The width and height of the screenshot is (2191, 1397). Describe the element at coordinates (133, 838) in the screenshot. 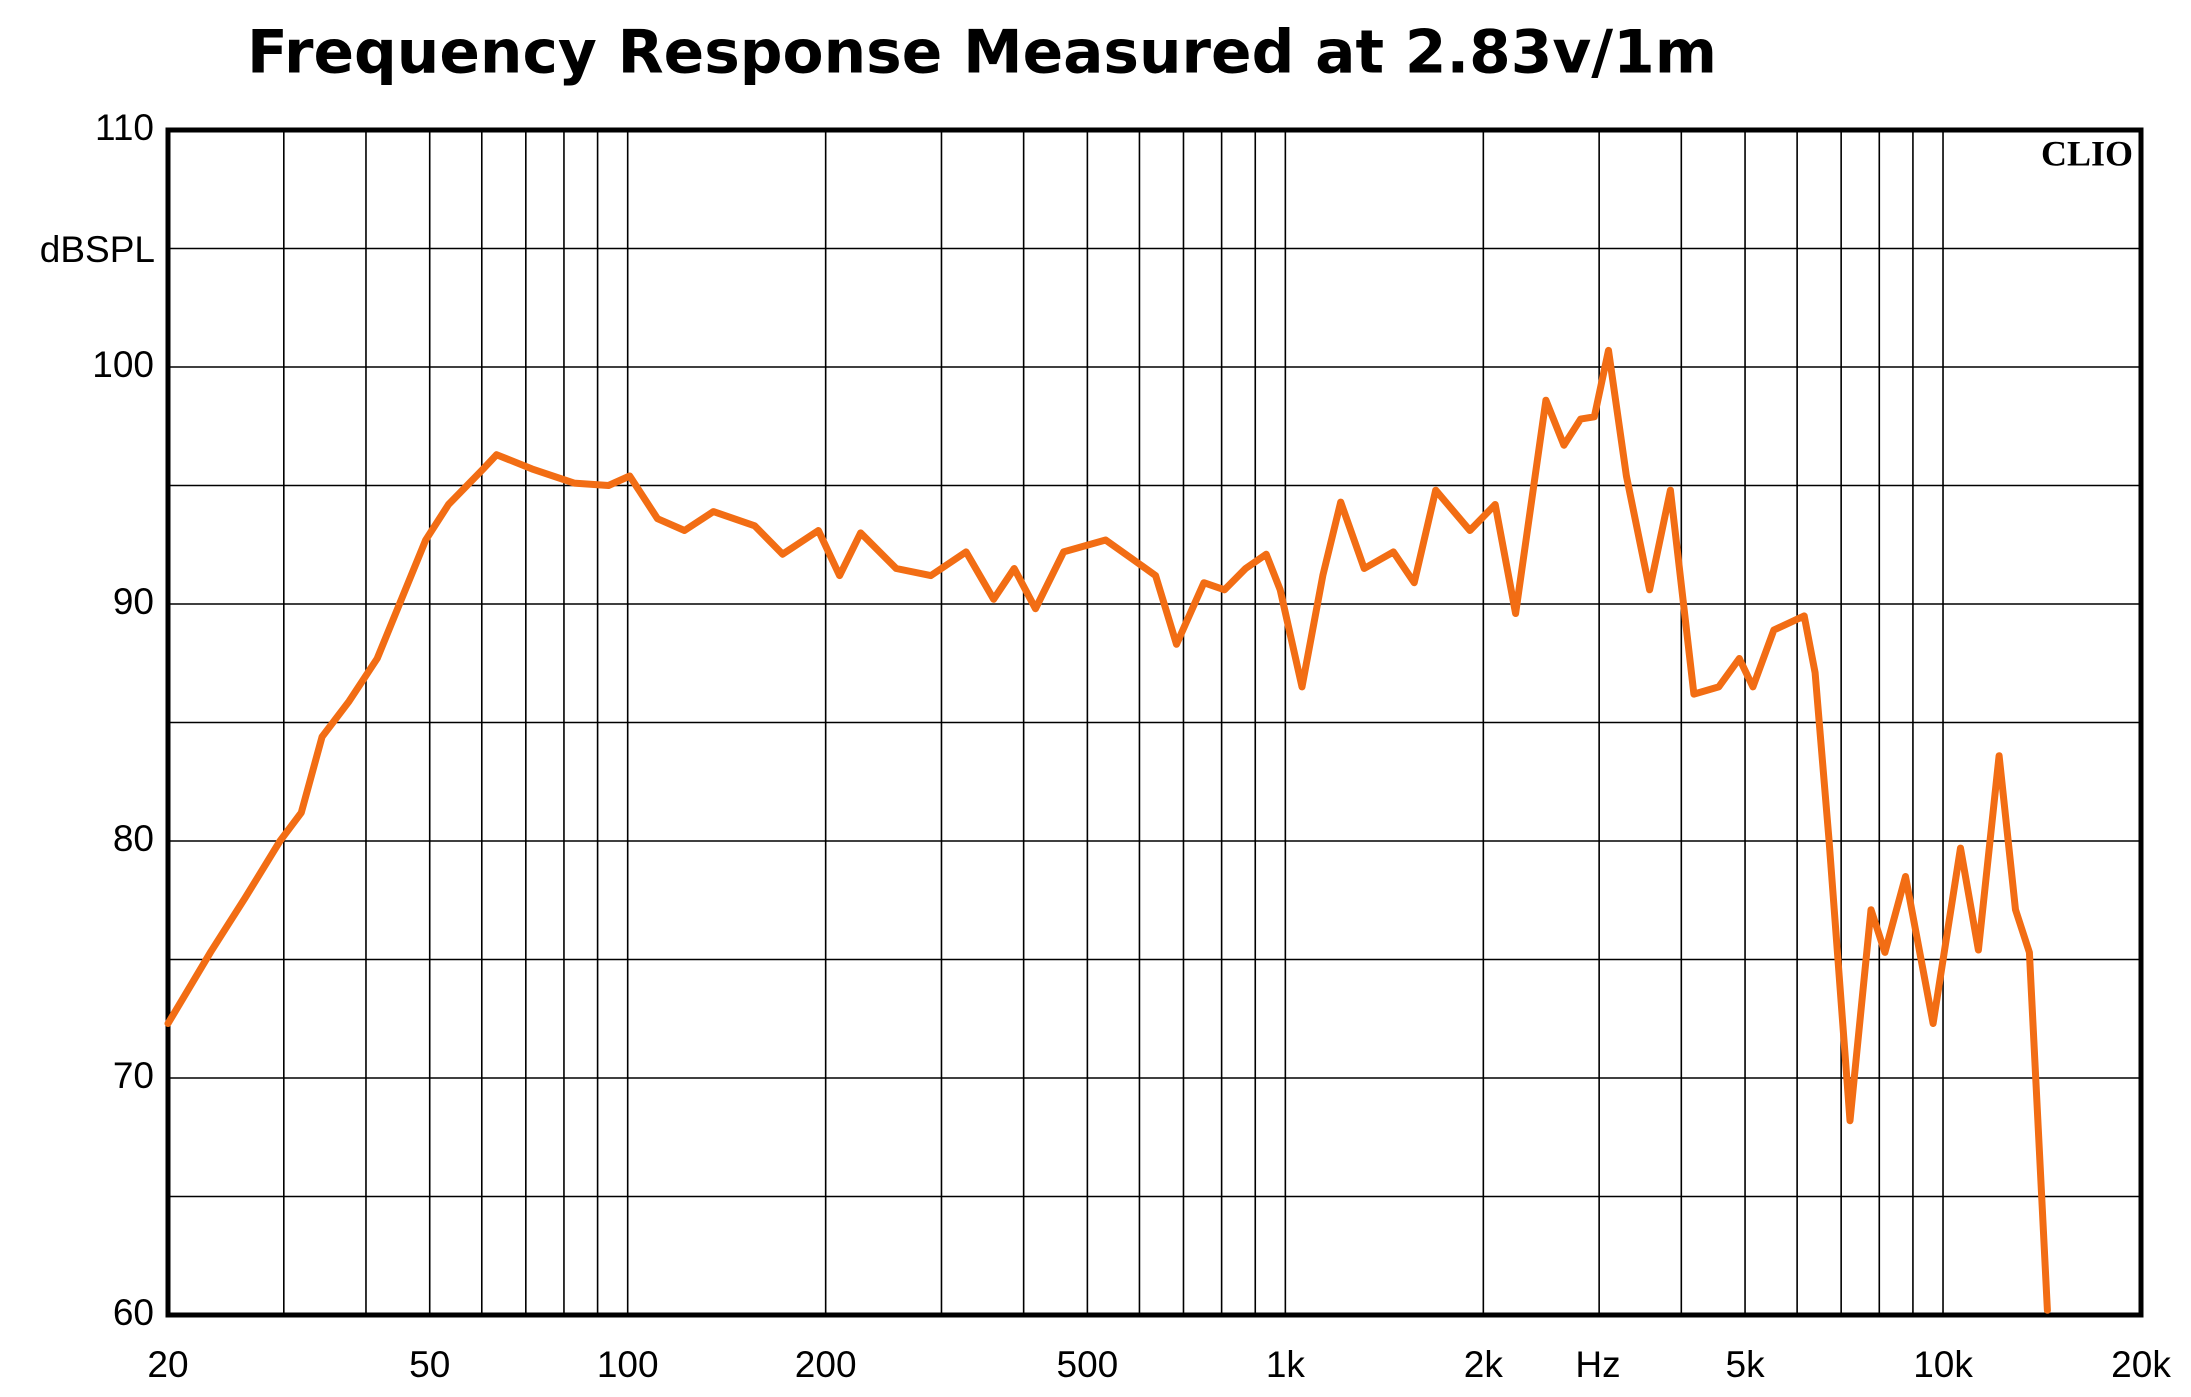

I see `y-tick-label: 80` at that location.